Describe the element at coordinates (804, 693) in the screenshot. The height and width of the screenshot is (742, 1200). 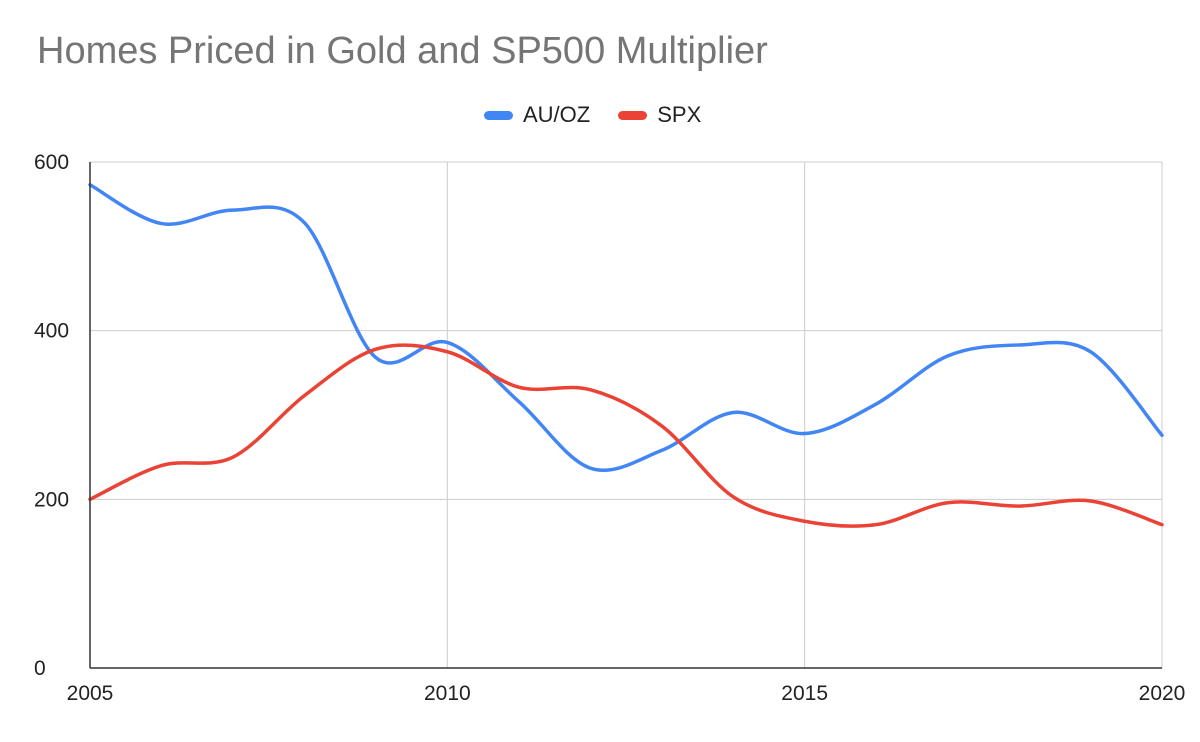
I see `x-tick-label: 2015` at that location.